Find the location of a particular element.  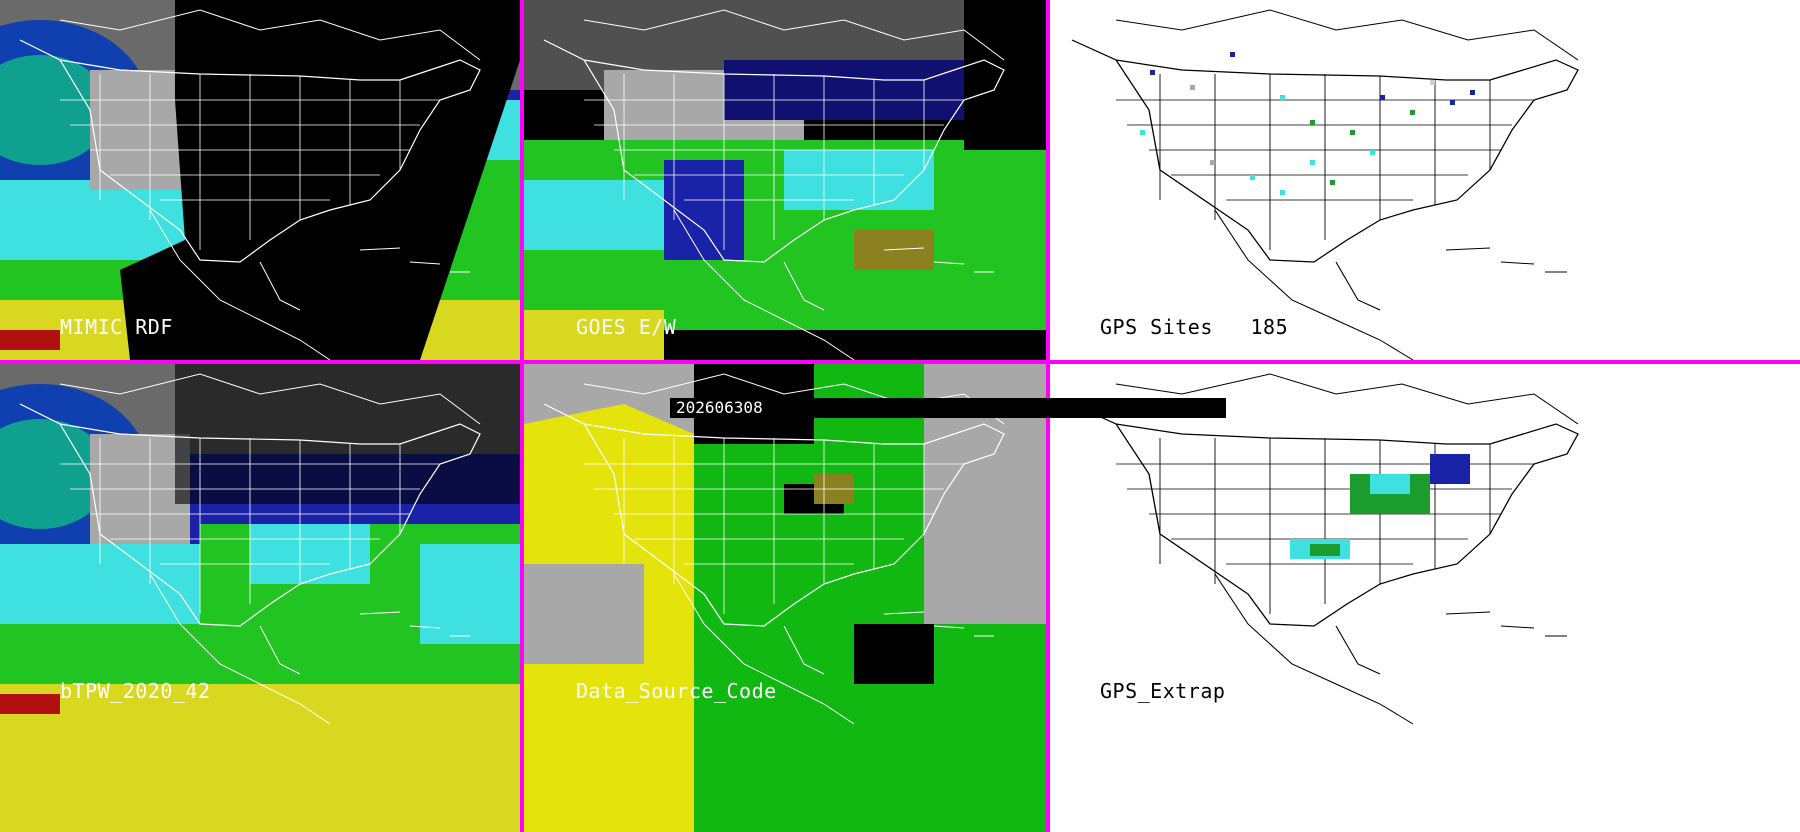

timestamp-bar: 202606308 is located at coordinates (948, 408).